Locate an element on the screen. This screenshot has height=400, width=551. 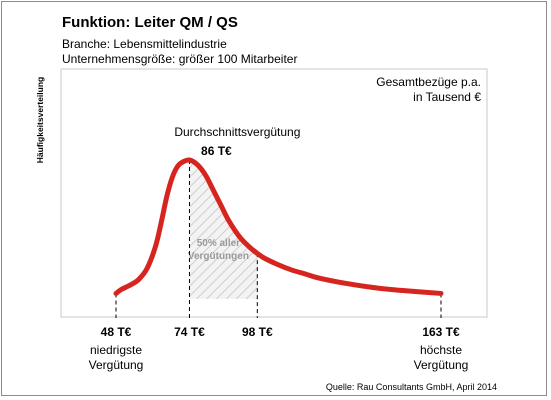
band-hatch-fill is located at coordinates (223, 229).